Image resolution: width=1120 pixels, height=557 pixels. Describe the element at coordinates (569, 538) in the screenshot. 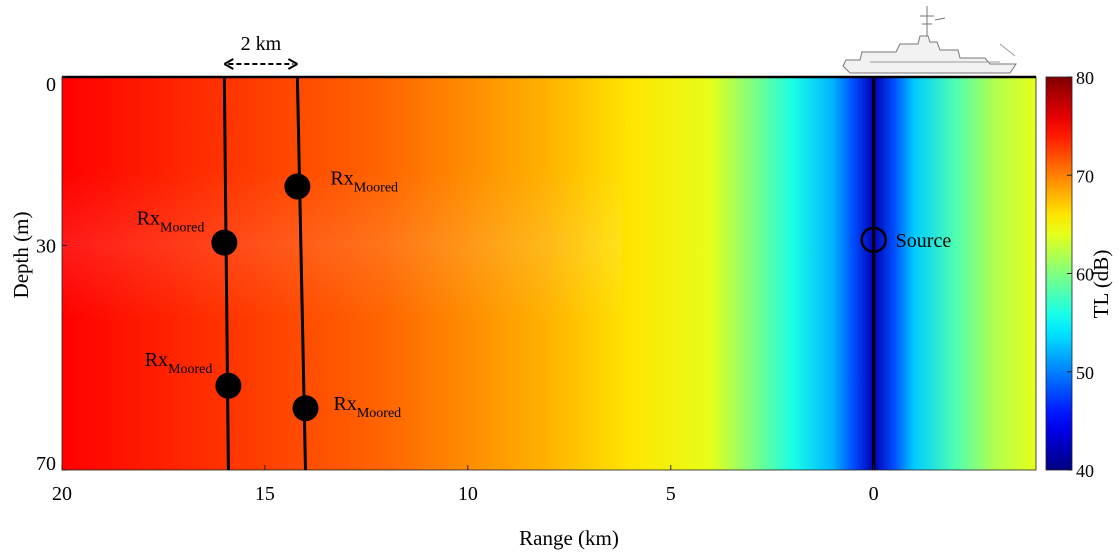

I see `x-axis-label: Range (km)` at that location.